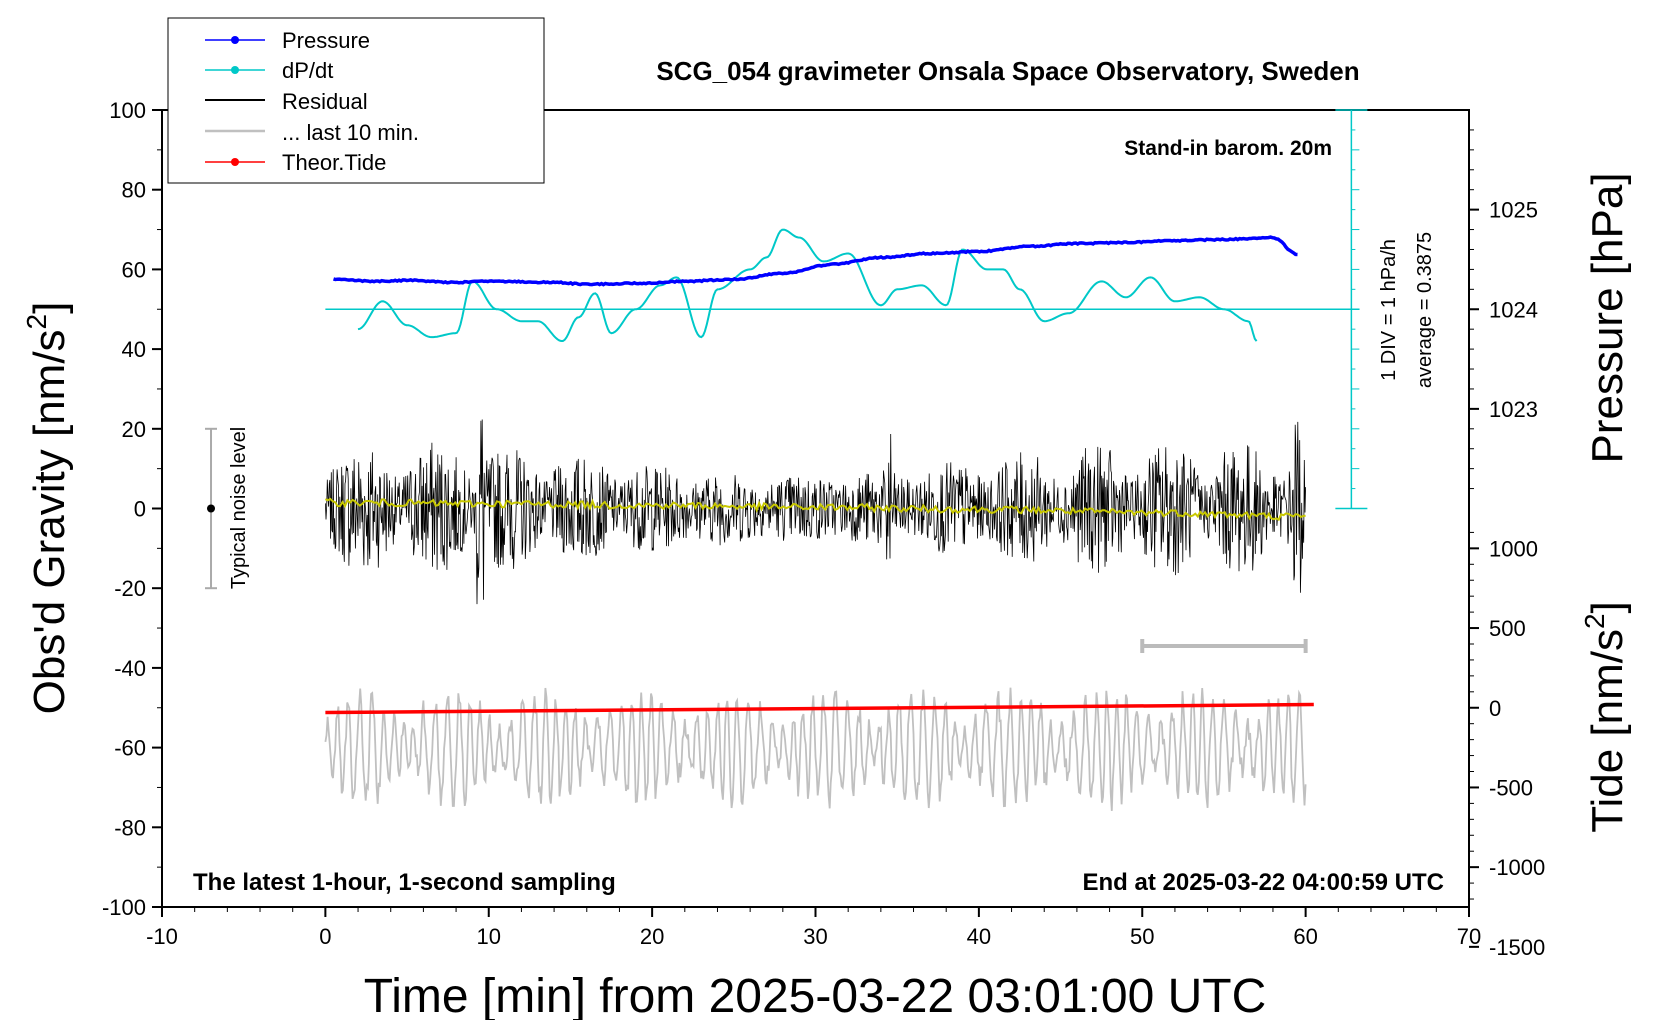 The image size is (1660, 1025). What do you see at coordinates (130, 827) in the screenshot?
I see `y-tick-label-9: -80` at bounding box center [130, 827].